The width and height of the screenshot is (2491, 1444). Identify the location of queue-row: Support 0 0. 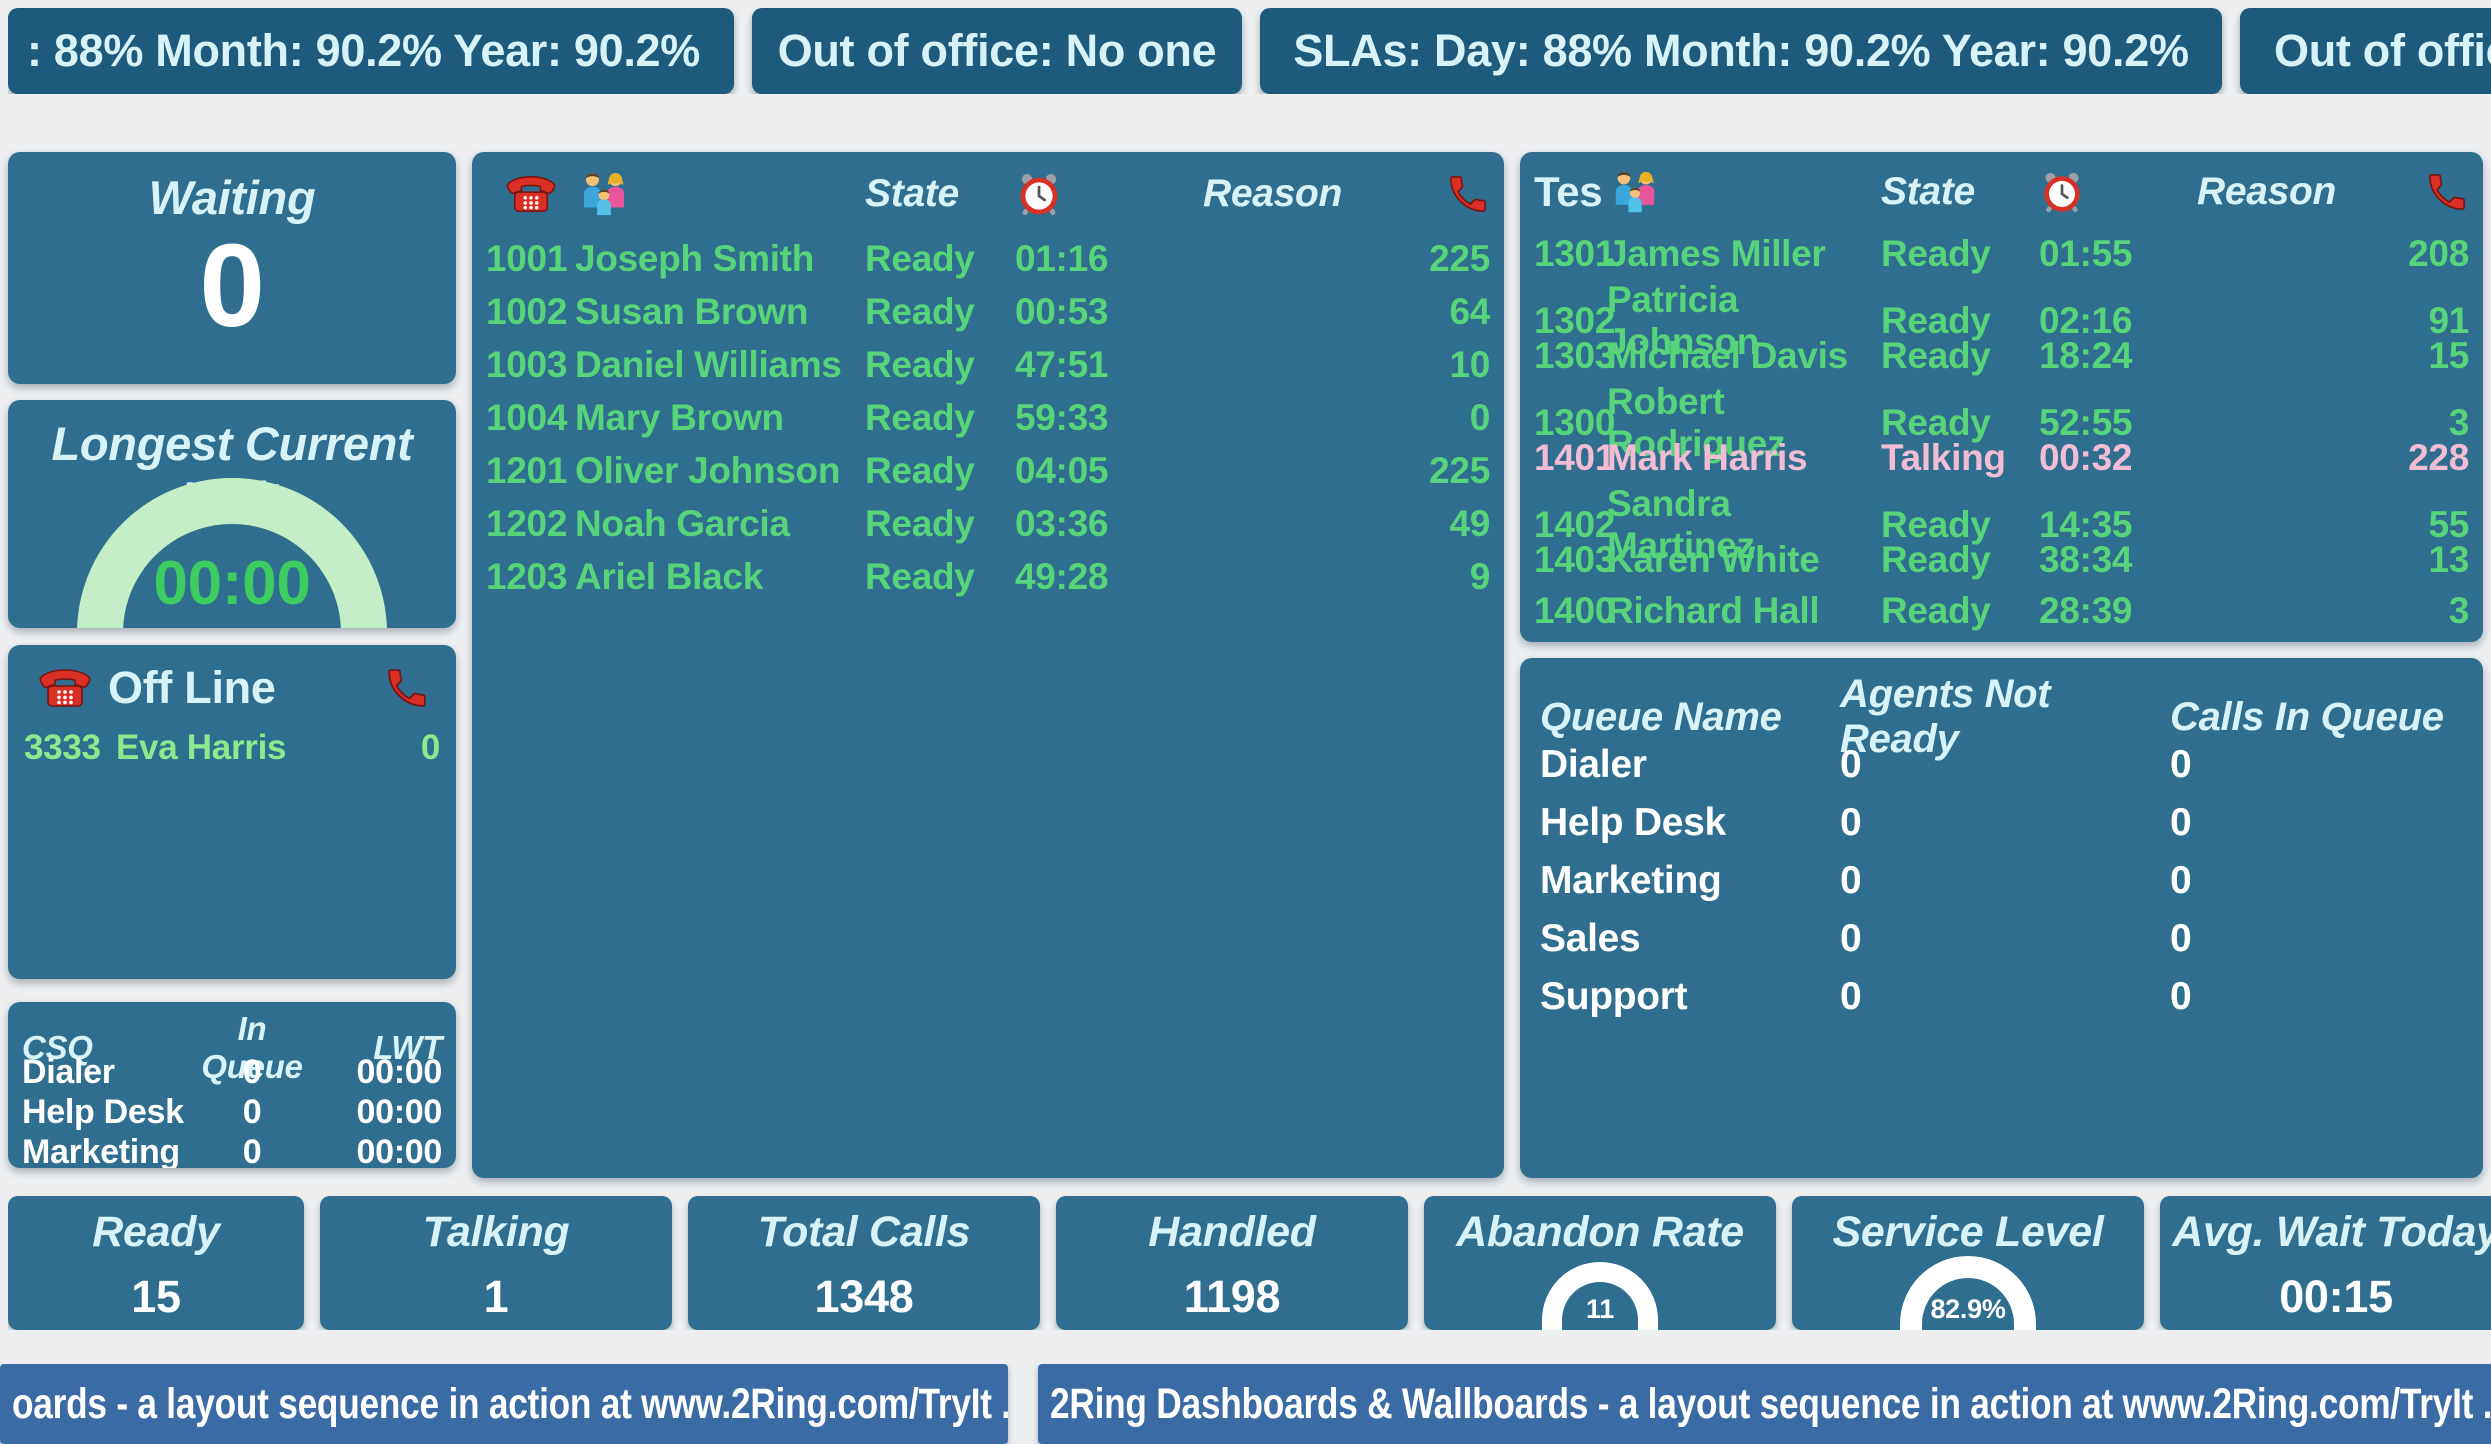
(2001, 997).